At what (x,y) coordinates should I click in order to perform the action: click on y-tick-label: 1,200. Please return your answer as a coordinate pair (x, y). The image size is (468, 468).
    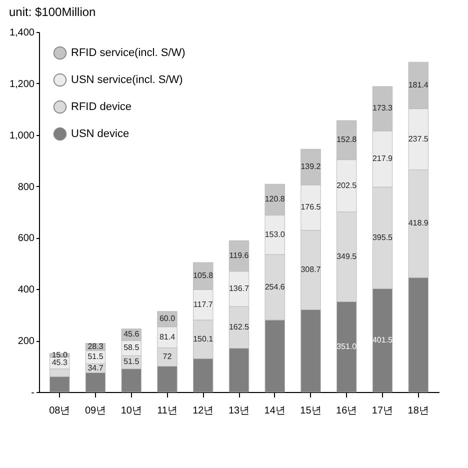
    Looking at the image, I should click on (22, 84).